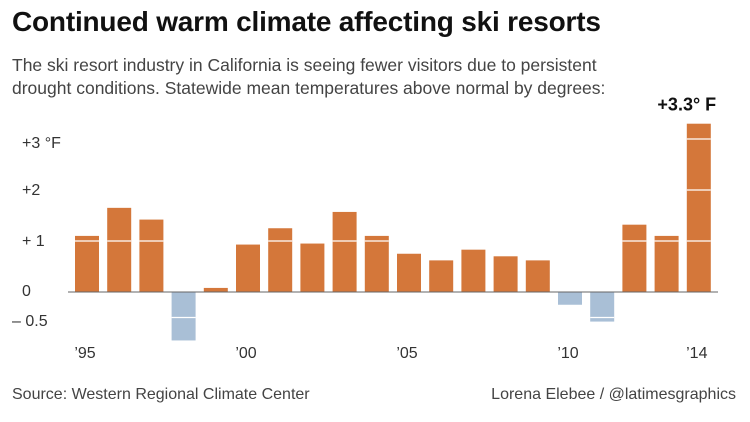  Describe the element at coordinates (537, 276) in the screenshot. I see `bar-2009` at that location.